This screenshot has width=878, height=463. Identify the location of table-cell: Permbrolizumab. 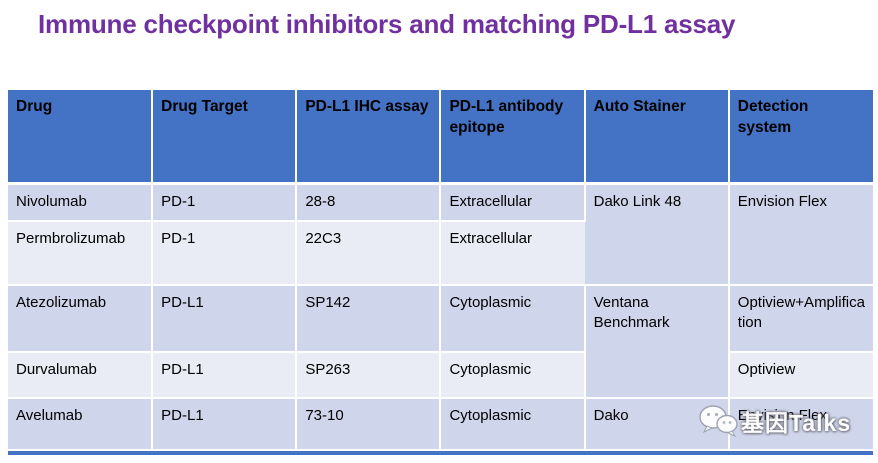
(81, 253).